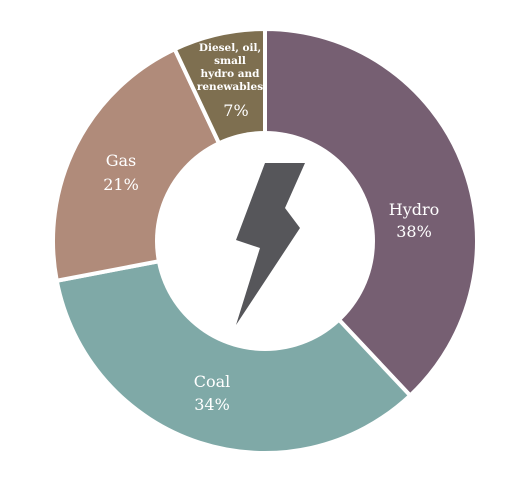 Image resolution: width=529 pixels, height=483 pixels. I want to click on label-diesel-oil-small-hydro-renewables: Diesel, oil, small hydro and renewables, so click(230, 67).